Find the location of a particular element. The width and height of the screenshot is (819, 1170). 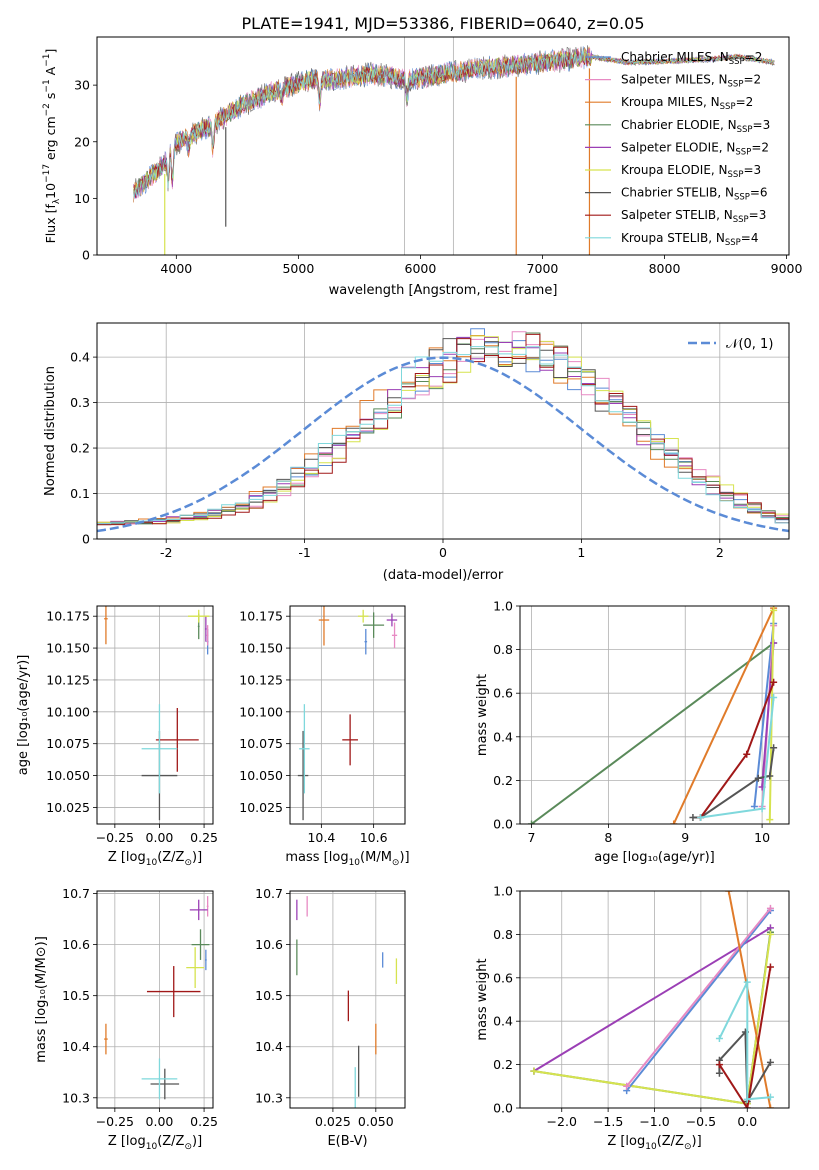

x-tick-label: −0.25 is located at coordinates (115, 1121).